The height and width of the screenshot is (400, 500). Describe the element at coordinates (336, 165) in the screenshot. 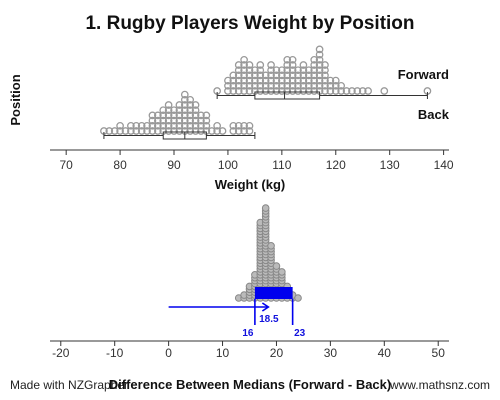

I see `weight-tick-label: 120` at that location.